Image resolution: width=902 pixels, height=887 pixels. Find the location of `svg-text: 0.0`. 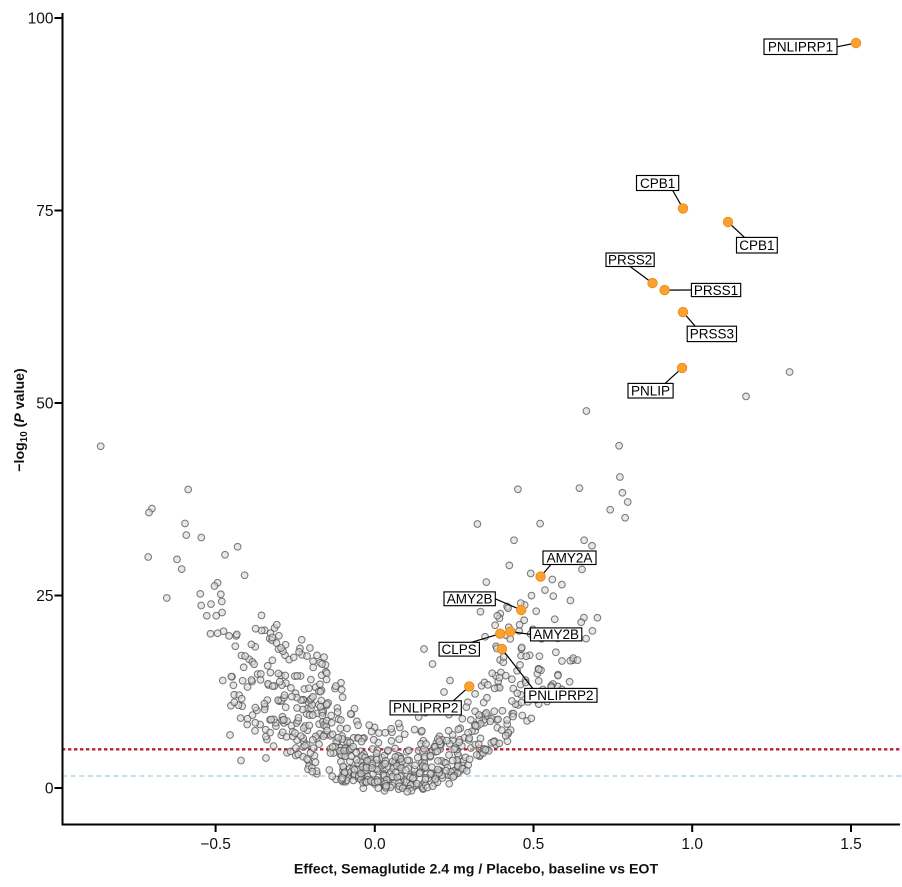

svg-text: 0.0 is located at coordinates (375, 844).